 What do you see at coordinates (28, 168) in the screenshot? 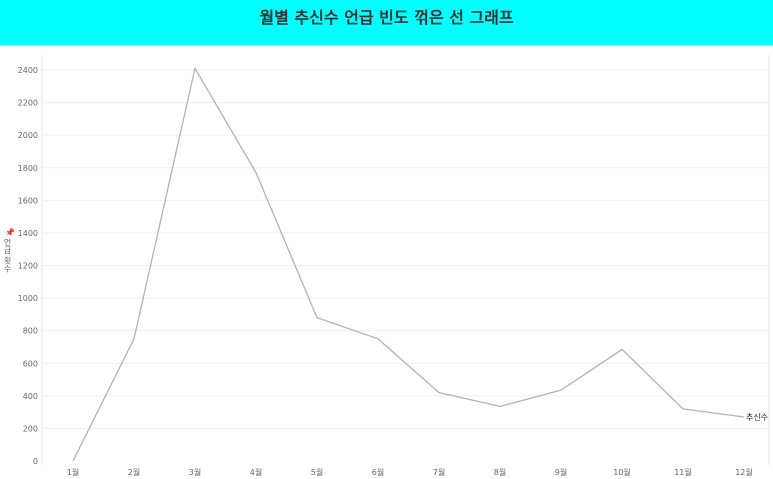
I see `y-tick-label: 1800` at bounding box center [28, 168].